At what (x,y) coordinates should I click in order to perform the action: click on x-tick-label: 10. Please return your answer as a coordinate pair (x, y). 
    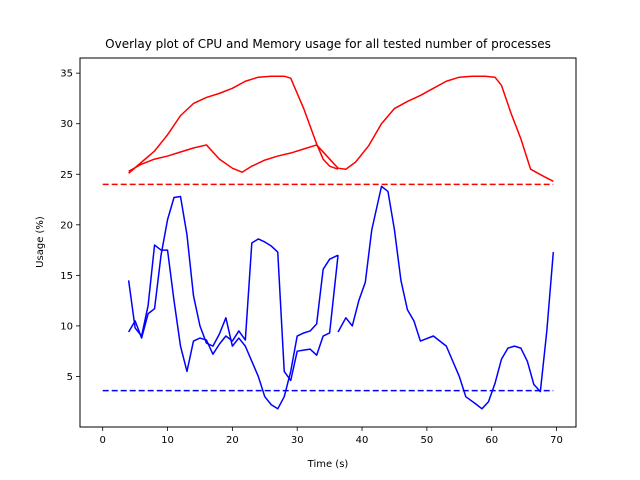
    Looking at the image, I should click on (167, 440).